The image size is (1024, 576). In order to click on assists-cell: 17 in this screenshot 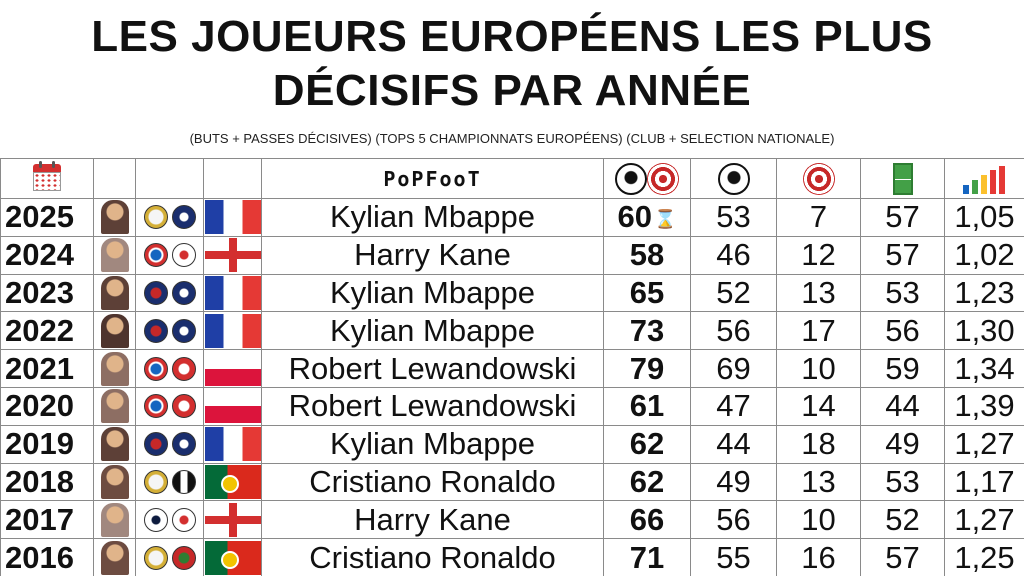, I will do `click(818, 331)`.